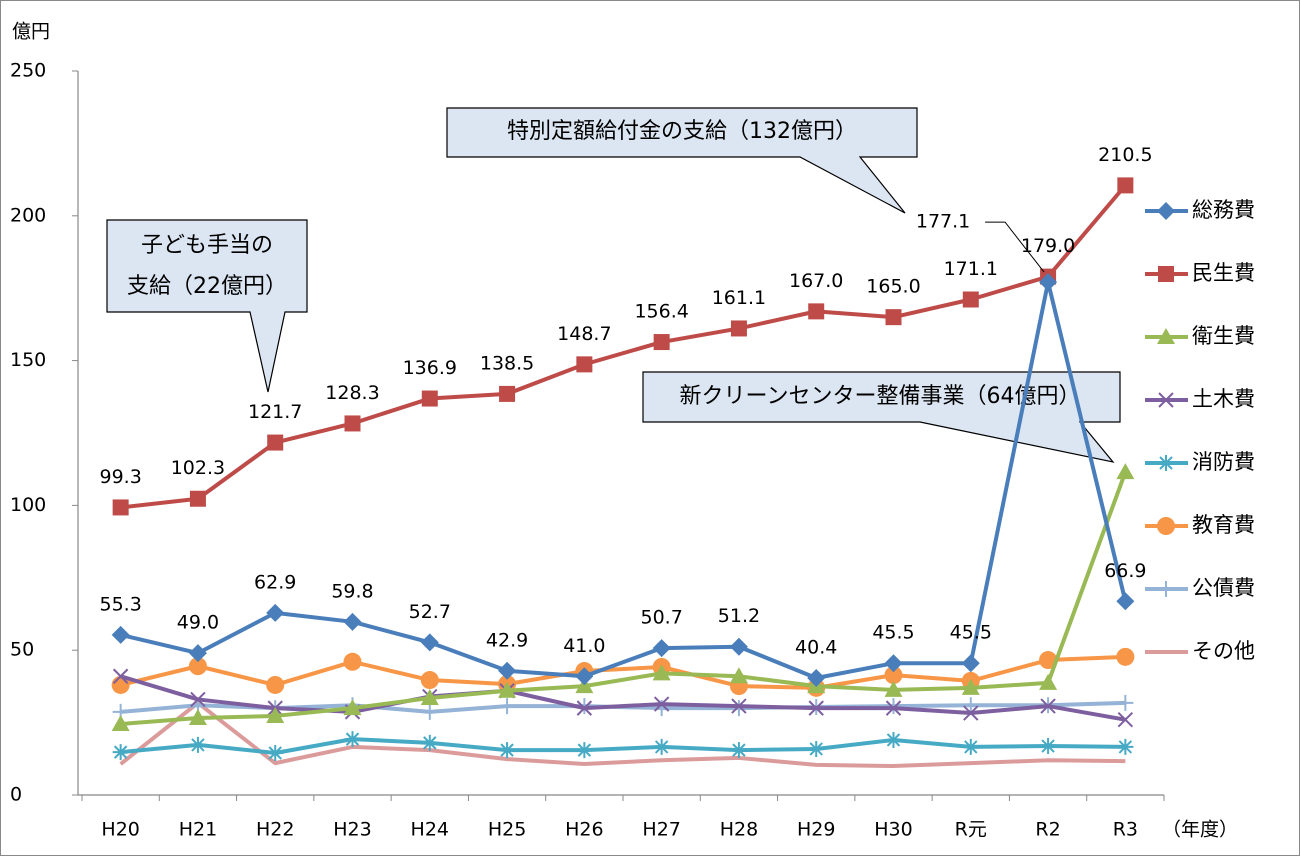  What do you see at coordinates (682, 160) in the screenshot?
I see `callout: 特別定額給付金の支給（132億円）` at bounding box center [682, 160].